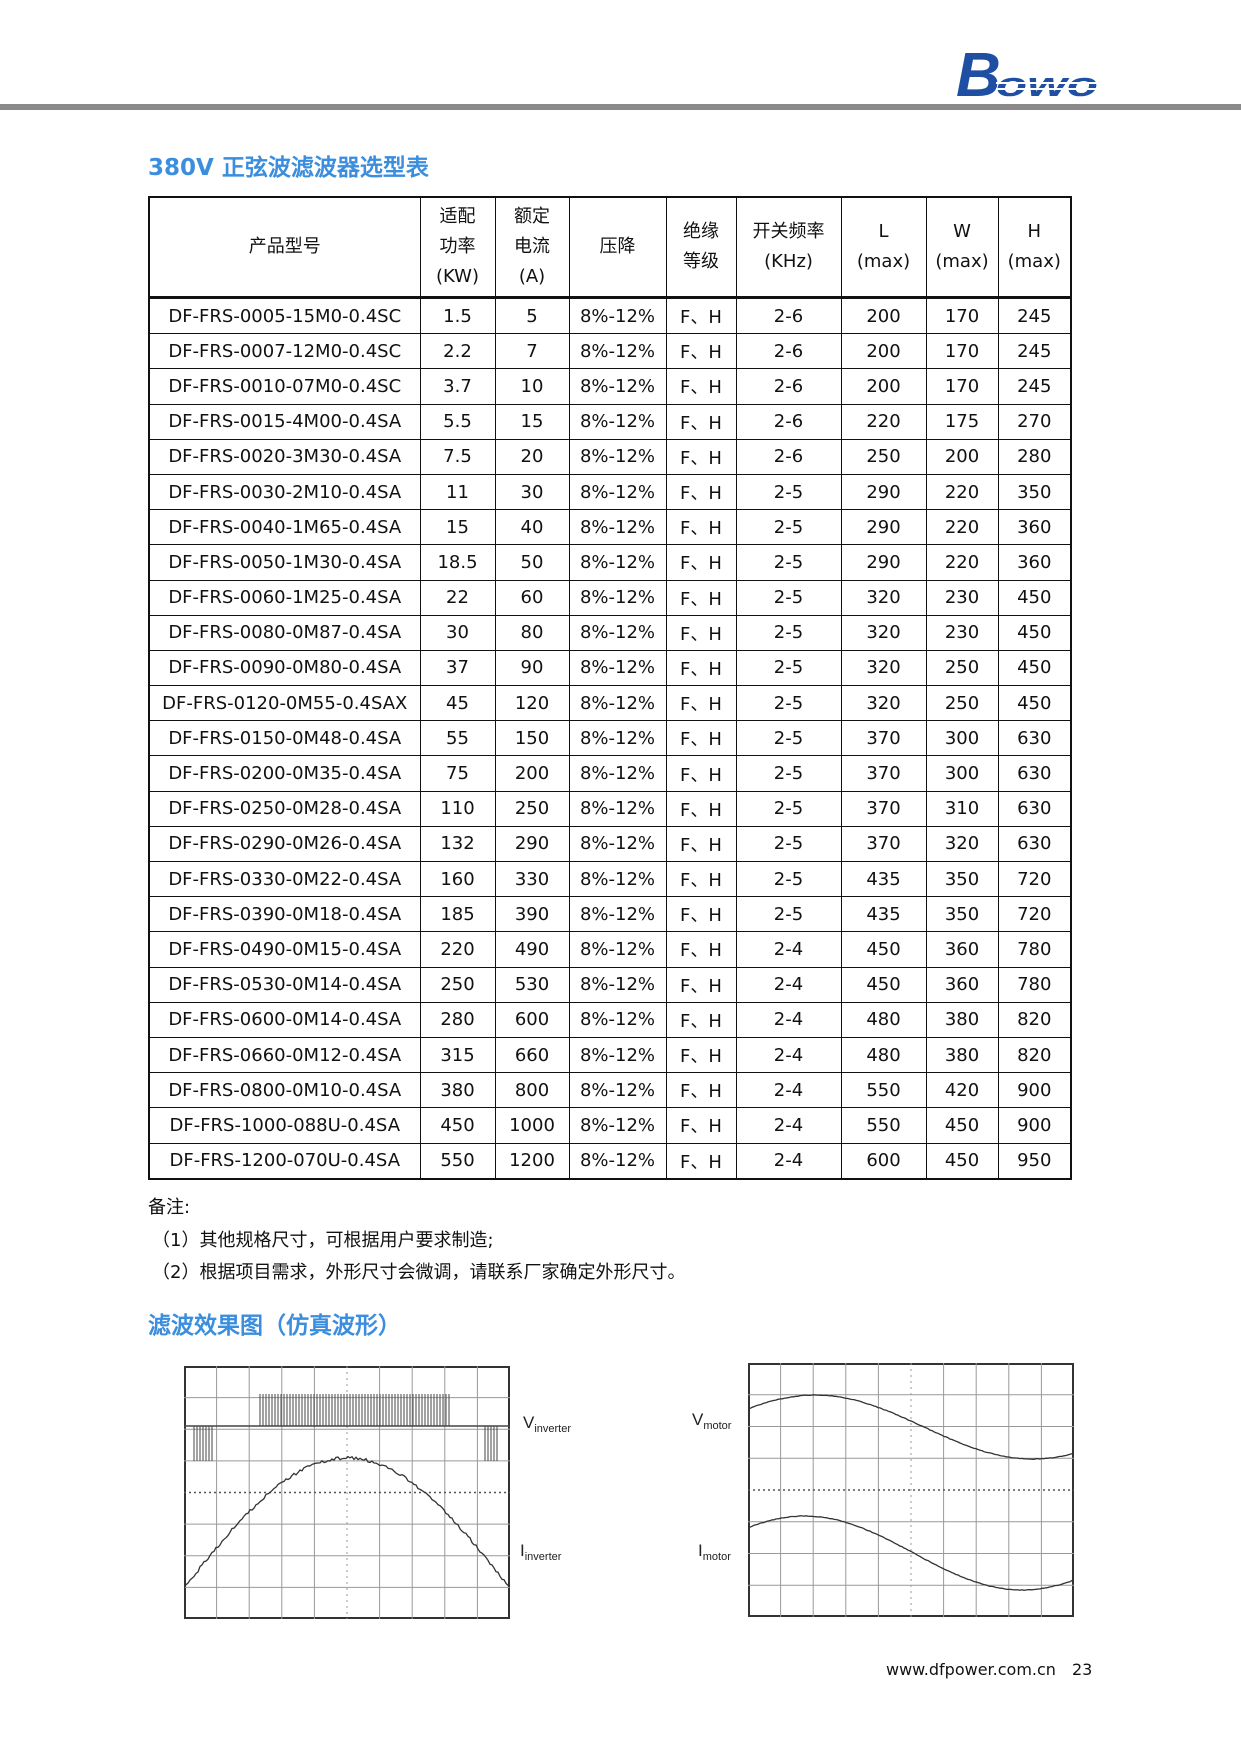  I want to click on table-cell: 132, so click(457, 843).